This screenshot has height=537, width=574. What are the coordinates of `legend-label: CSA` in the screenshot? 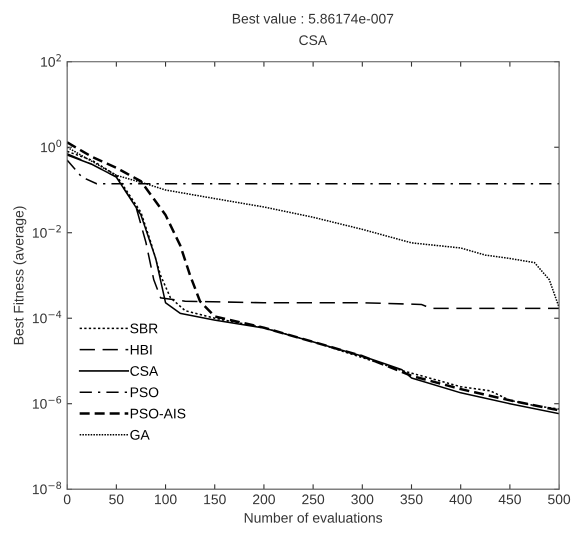 It's located at (144, 371).